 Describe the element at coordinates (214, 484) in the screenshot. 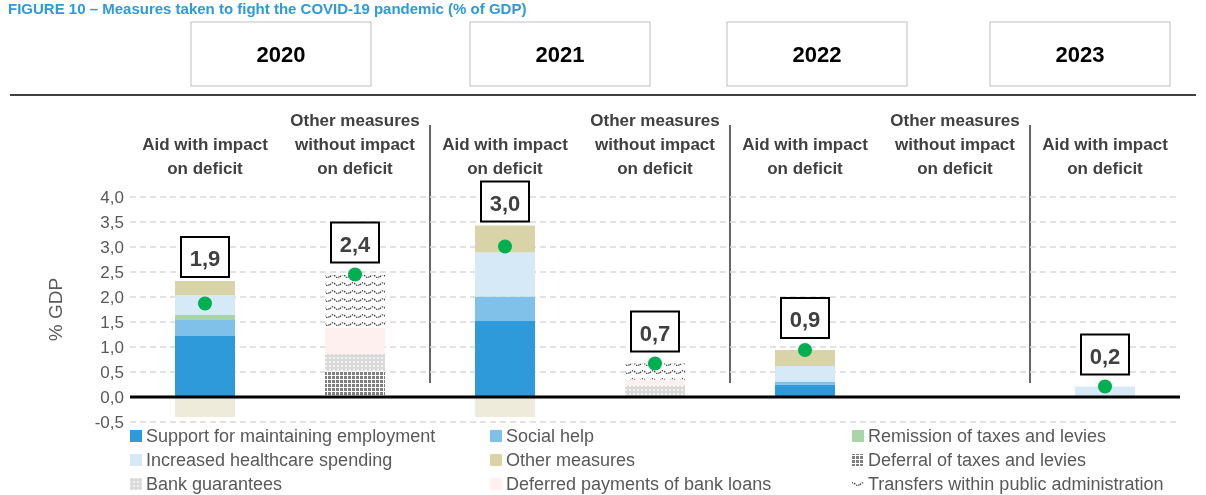

I see `legend-label: Bank guarantees` at that location.